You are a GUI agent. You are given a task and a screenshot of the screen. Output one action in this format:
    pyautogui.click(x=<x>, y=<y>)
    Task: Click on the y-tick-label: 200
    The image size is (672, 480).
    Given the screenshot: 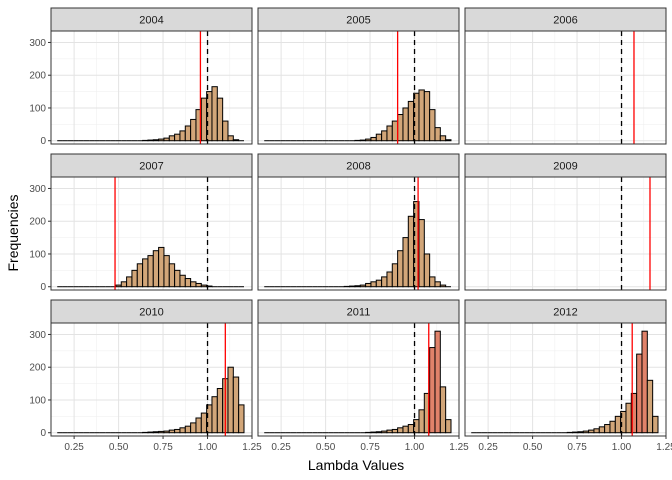 What is the action you would take?
    pyautogui.click(x=37, y=368)
    